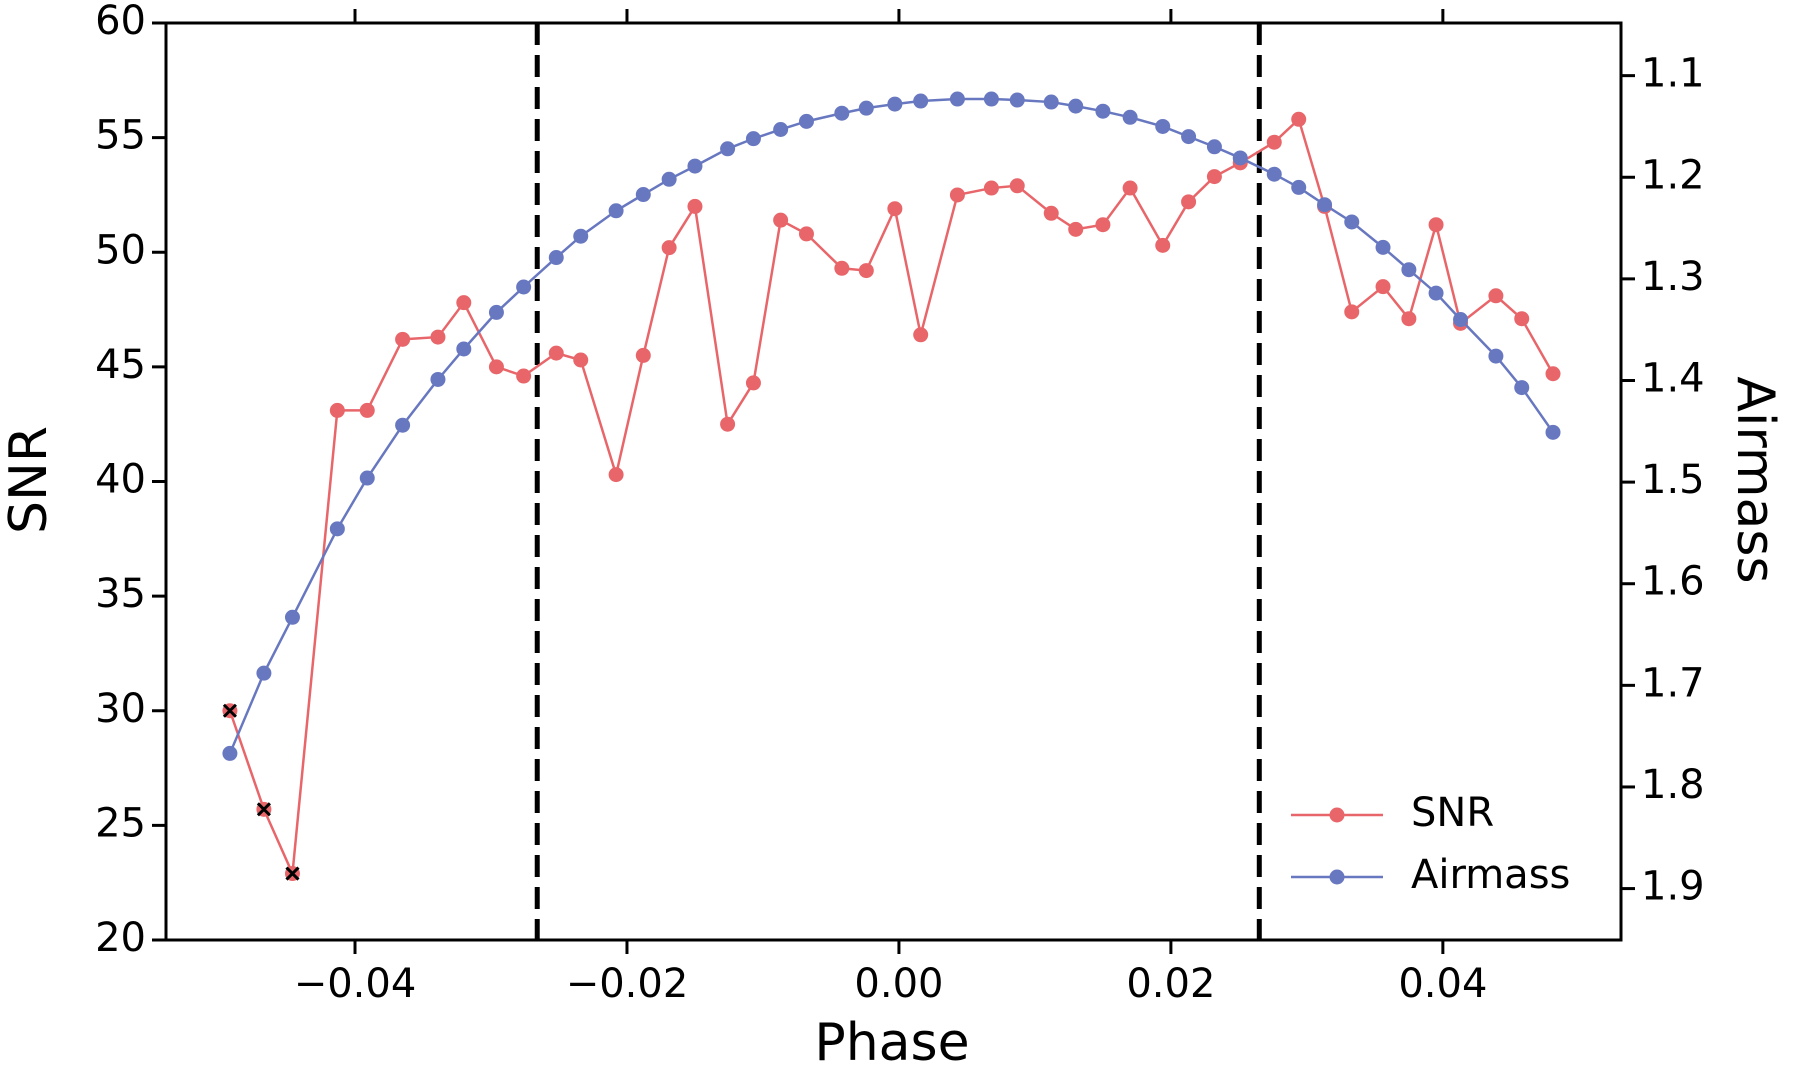 This screenshot has height=1080, width=1793. Describe the element at coordinates (120, 365) in the screenshot. I see `y-tick-label: 45` at that location.